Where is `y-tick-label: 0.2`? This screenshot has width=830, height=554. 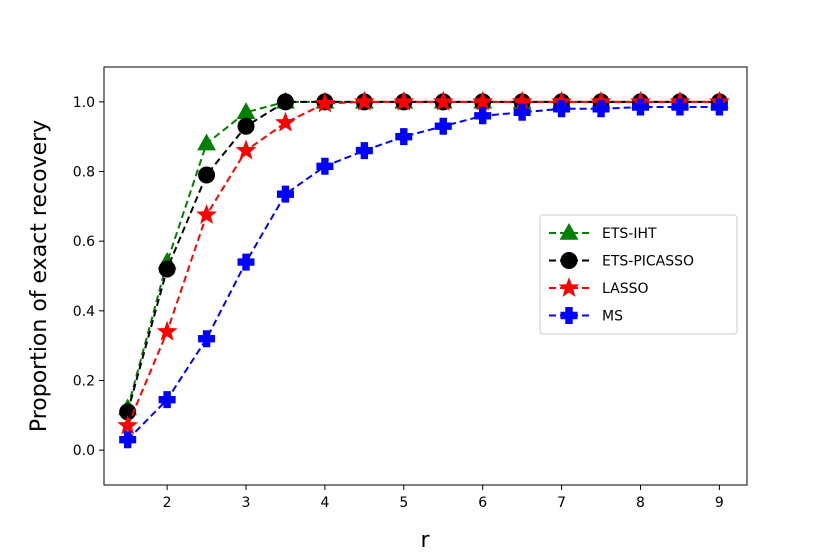 y-tick-label: 0.2 is located at coordinates (84, 382).